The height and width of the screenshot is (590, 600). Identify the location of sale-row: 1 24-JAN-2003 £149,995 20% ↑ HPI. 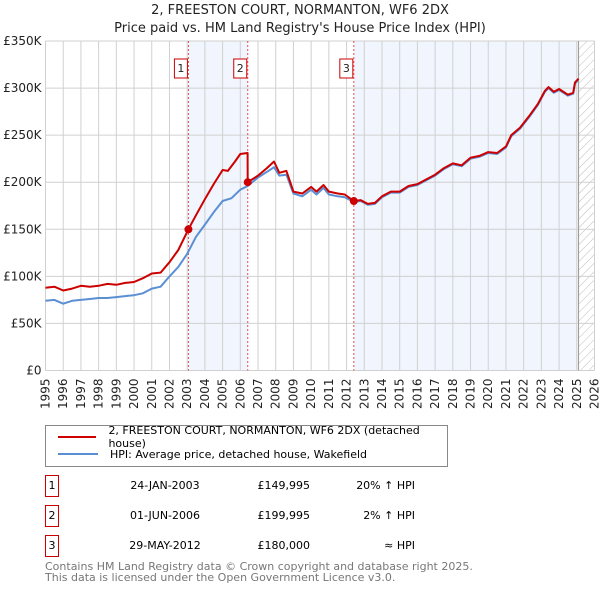
(245, 486).